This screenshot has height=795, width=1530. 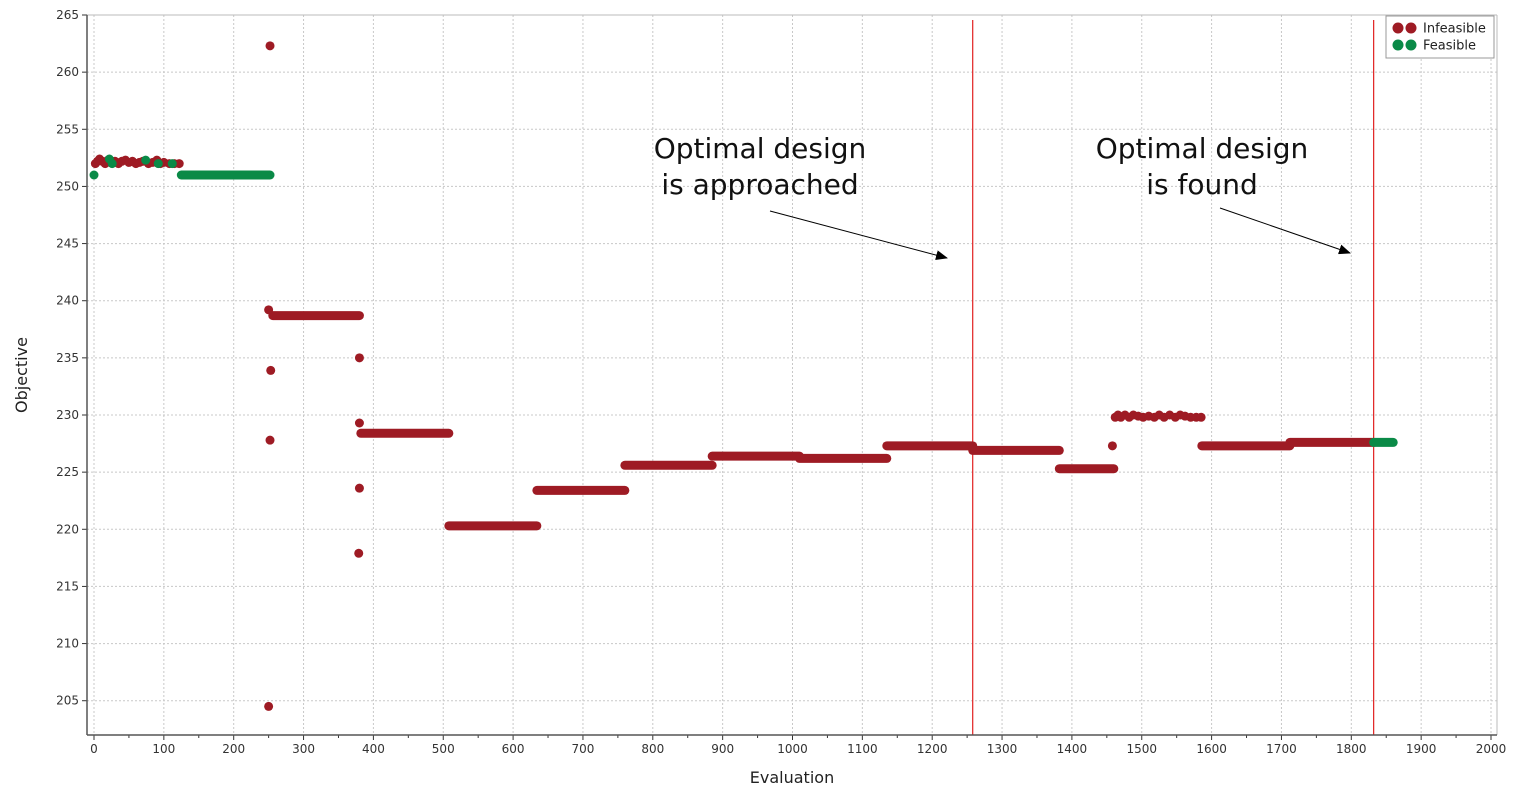 I want to click on y-axis-title: Objective, so click(x=21, y=375).